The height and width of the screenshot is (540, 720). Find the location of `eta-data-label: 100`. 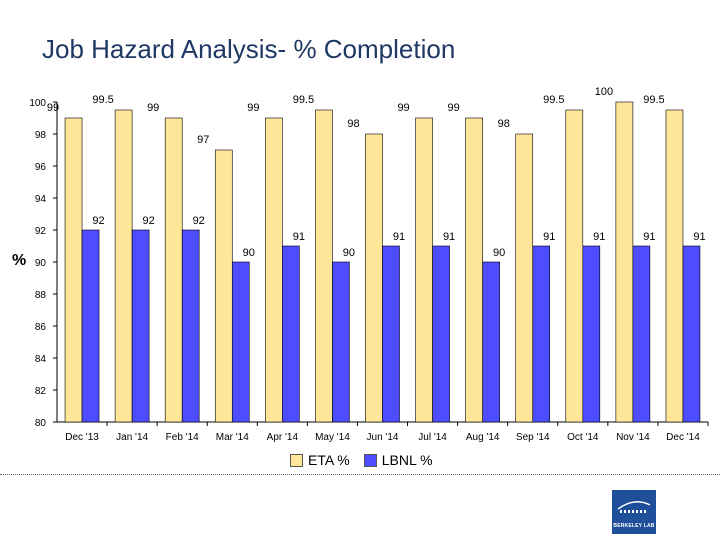

eta-data-label: 100 is located at coordinates (604, 92).